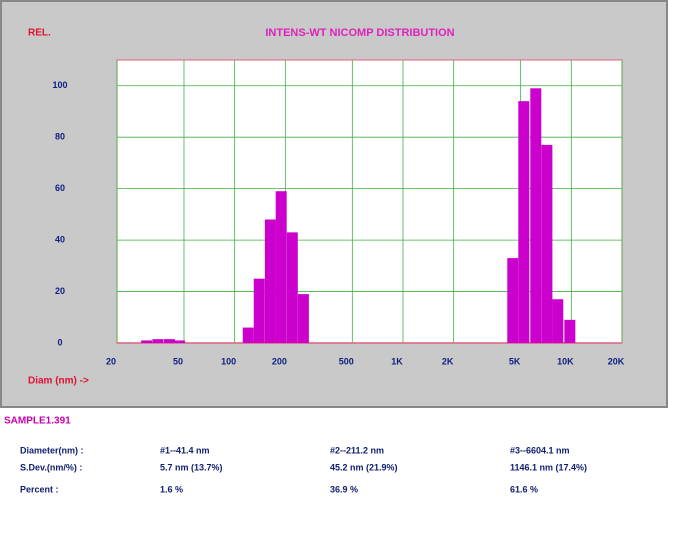 This screenshot has height=551, width=687. I want to click on x-tick-label: 50, so click(178, 361).